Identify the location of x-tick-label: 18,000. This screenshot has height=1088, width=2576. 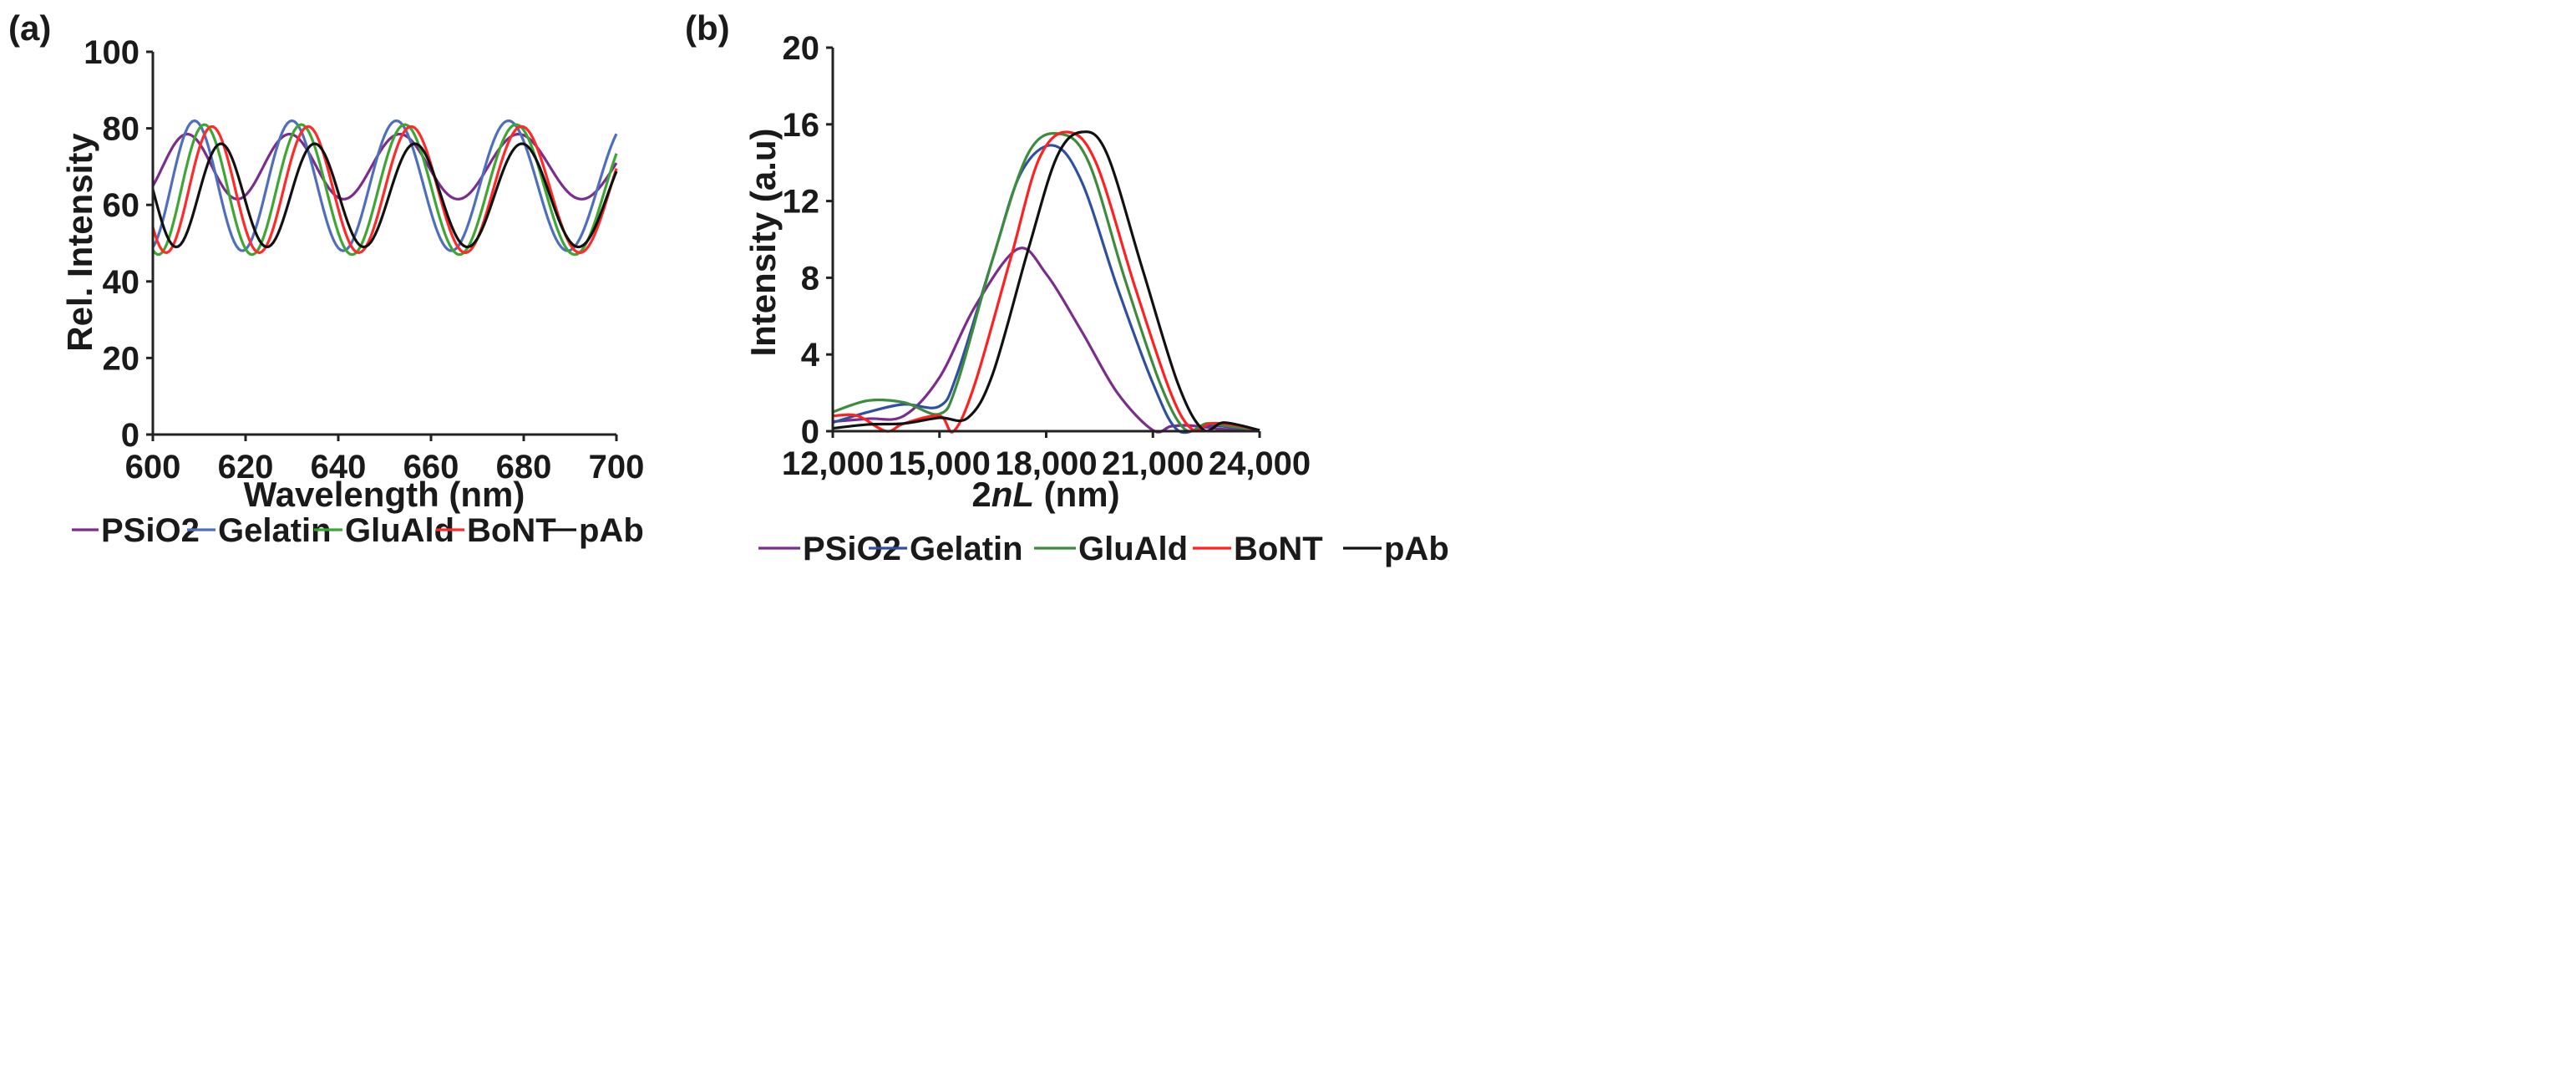
(1046, 463).